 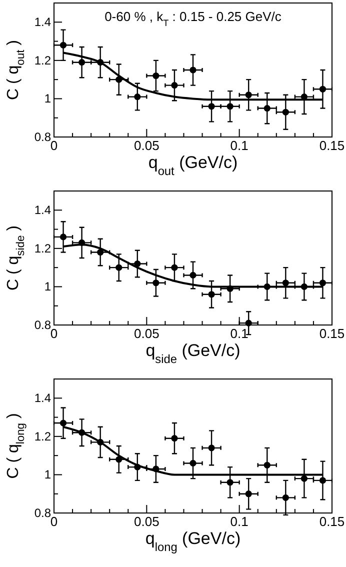 I want to click on x-axis-title: q$_{long}$ (GeV/c), so click(x=193, y=541).